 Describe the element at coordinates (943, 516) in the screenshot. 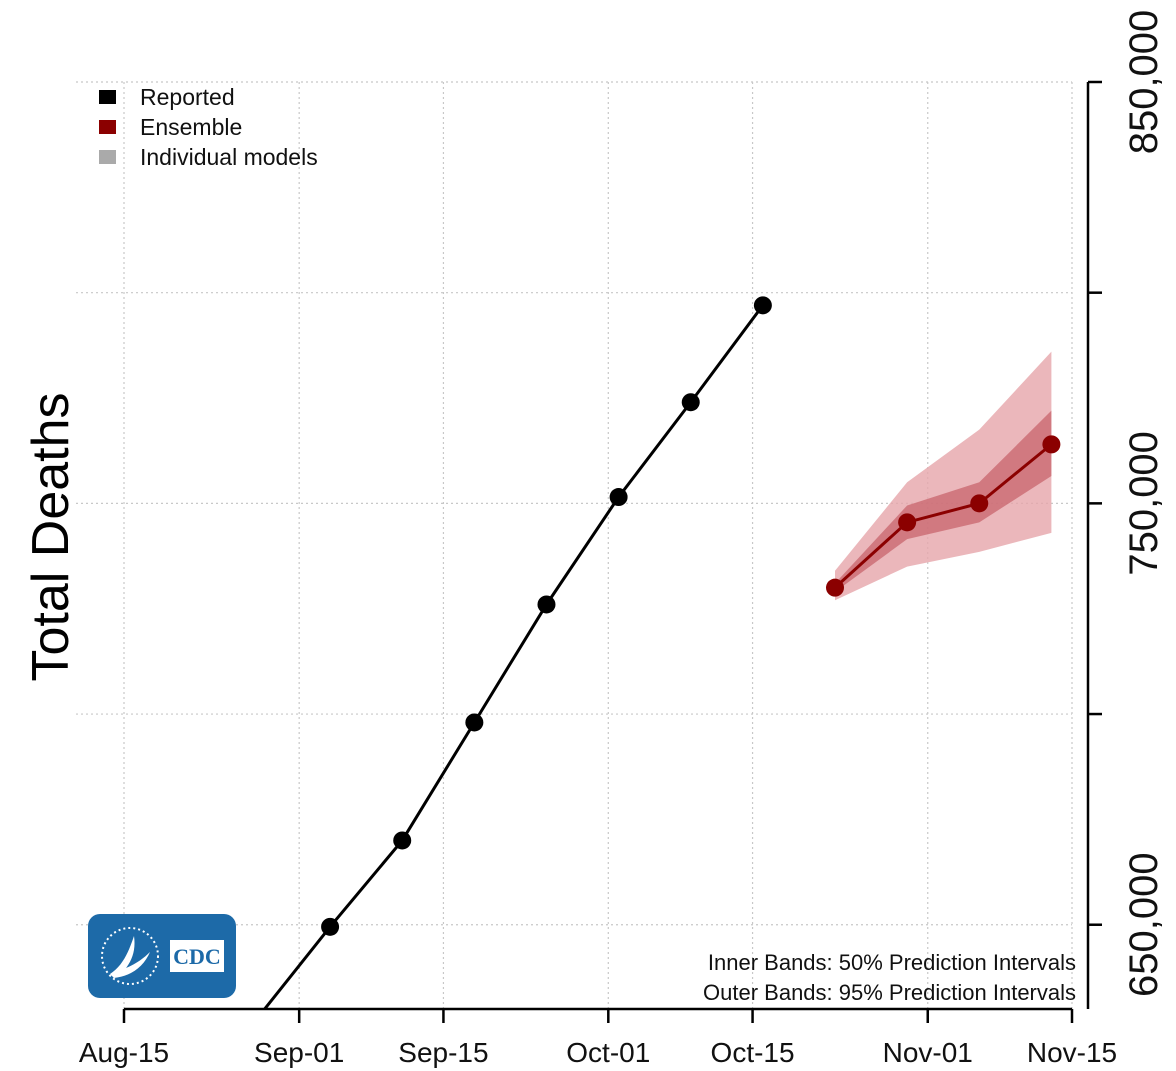

I see `series-line-ensemble` at that location.